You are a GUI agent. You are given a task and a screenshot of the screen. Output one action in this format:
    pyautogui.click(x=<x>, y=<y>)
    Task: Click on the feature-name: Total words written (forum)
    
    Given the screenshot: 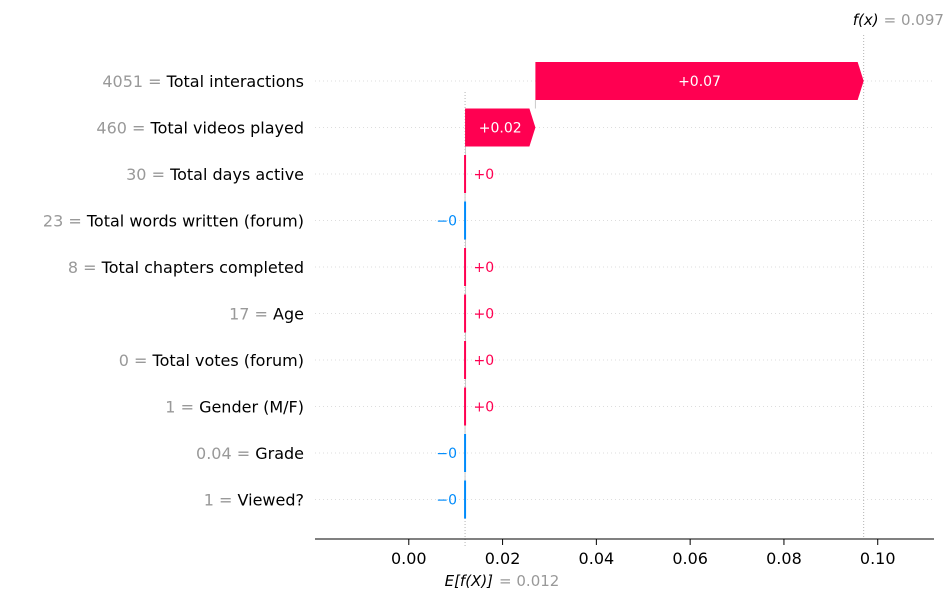 What is the action you would take?
    pyautogui.click(x=195, y=221)
    